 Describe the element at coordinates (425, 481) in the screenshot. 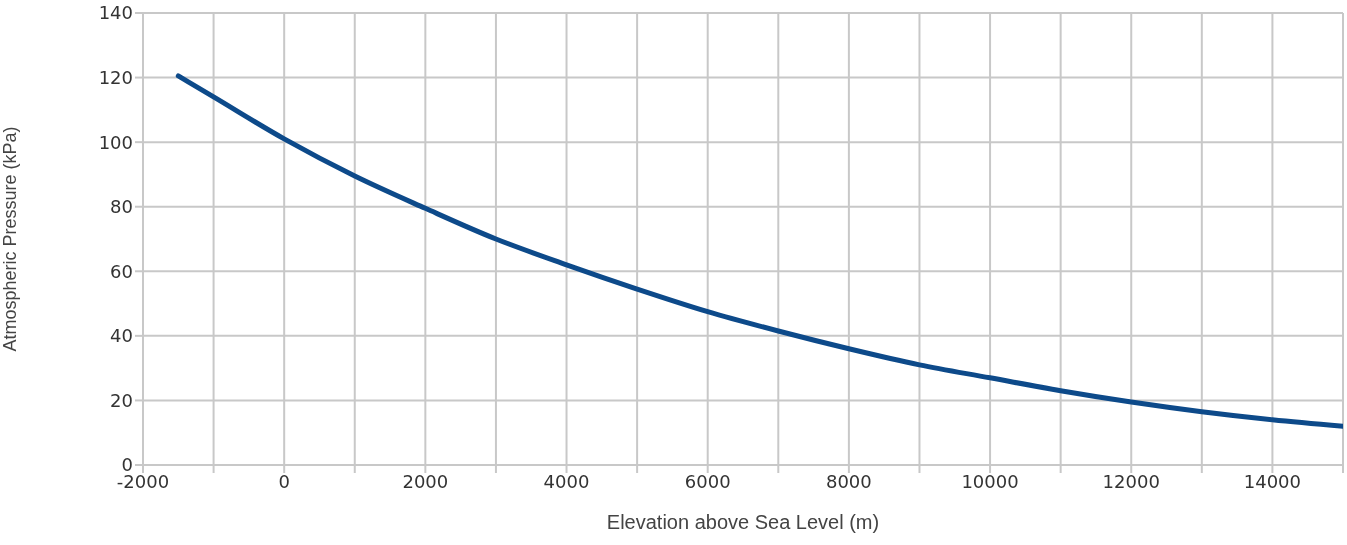

I see `x-tick-label: 2000` at that location.